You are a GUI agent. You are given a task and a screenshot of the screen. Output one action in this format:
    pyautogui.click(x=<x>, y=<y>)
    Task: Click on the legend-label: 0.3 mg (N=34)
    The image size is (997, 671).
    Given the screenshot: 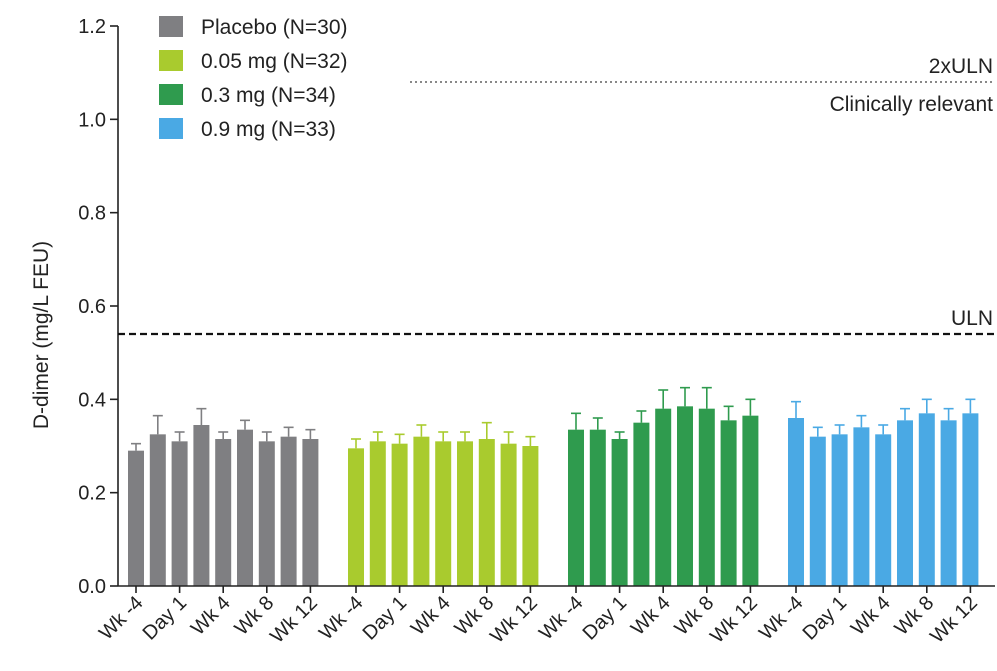 What is the action you would take?
    pyautogui.click(x=268, y=95)
    